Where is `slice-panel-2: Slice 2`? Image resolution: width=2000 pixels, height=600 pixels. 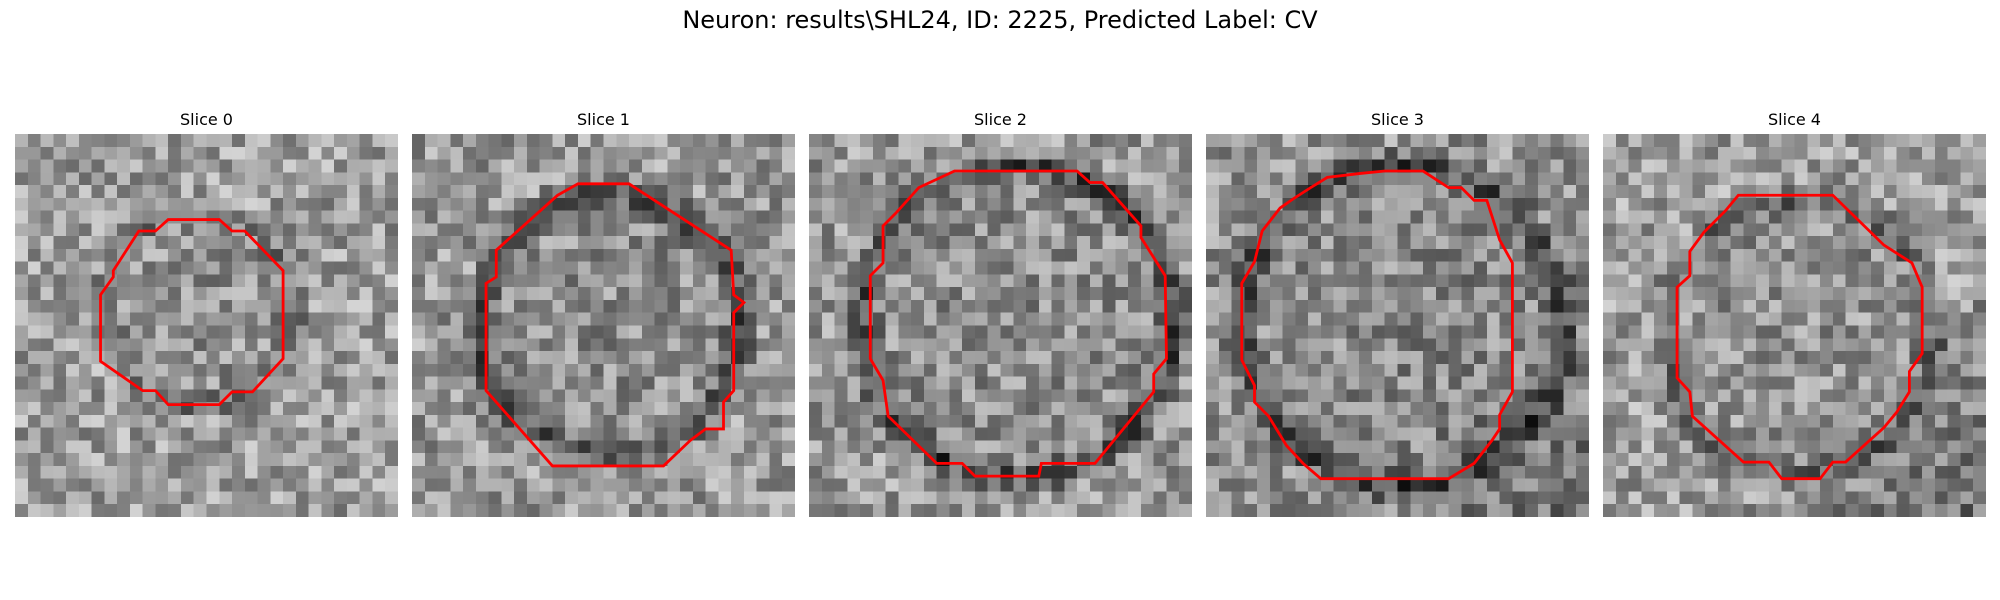
slice-panel-2: Slice 2 is located at coordinates (1000, 312).